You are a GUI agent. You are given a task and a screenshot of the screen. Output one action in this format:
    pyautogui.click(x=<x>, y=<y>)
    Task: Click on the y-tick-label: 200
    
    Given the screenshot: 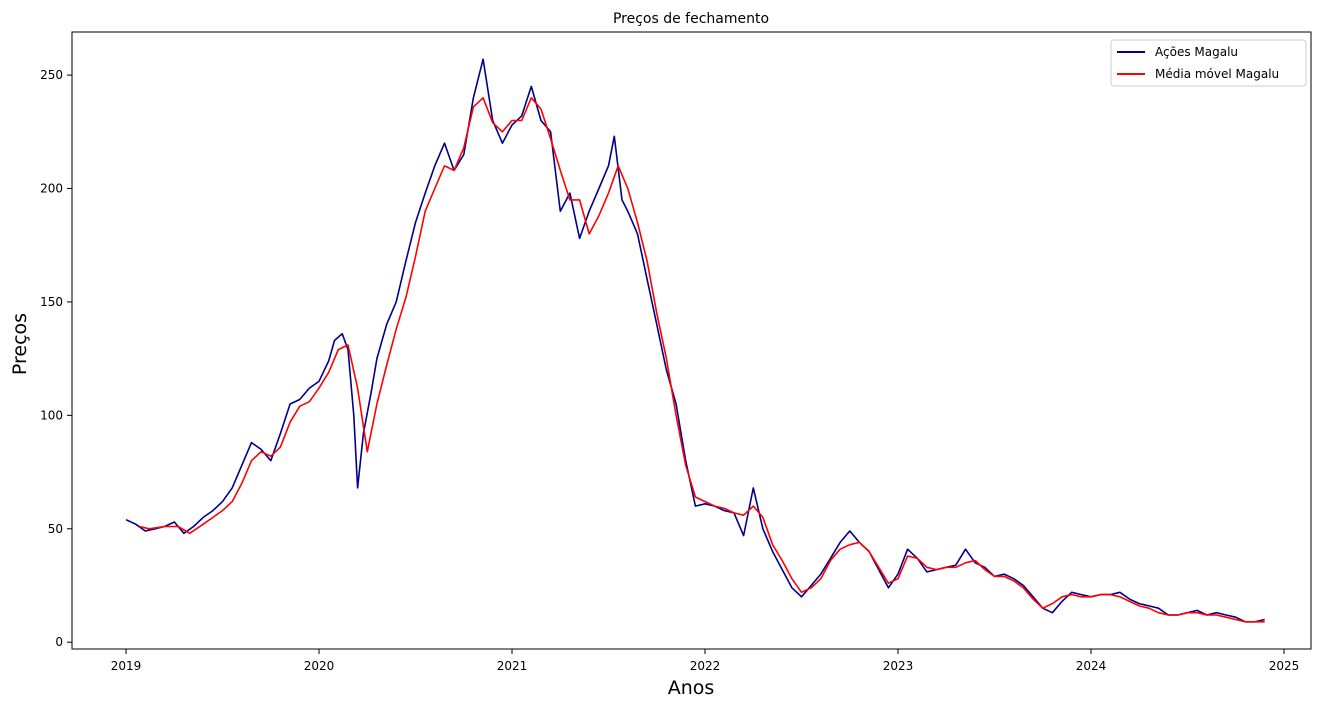 What is the action you would take?
    pyautogui.click(x=51, y=189)
    